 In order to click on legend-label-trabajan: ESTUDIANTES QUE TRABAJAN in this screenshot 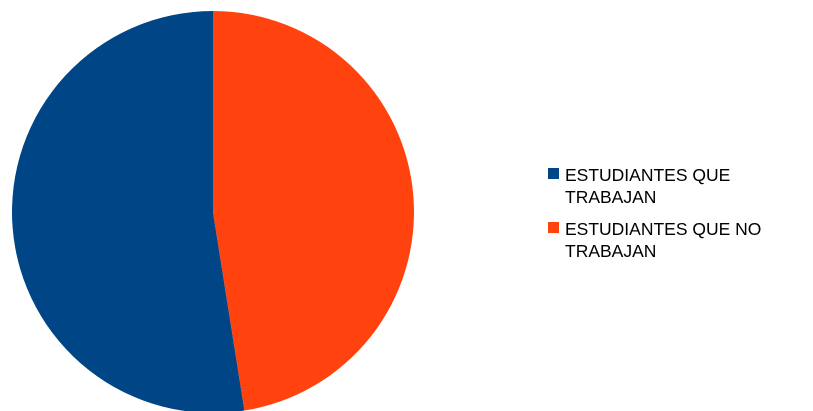, I will do `click(648, 186)`.